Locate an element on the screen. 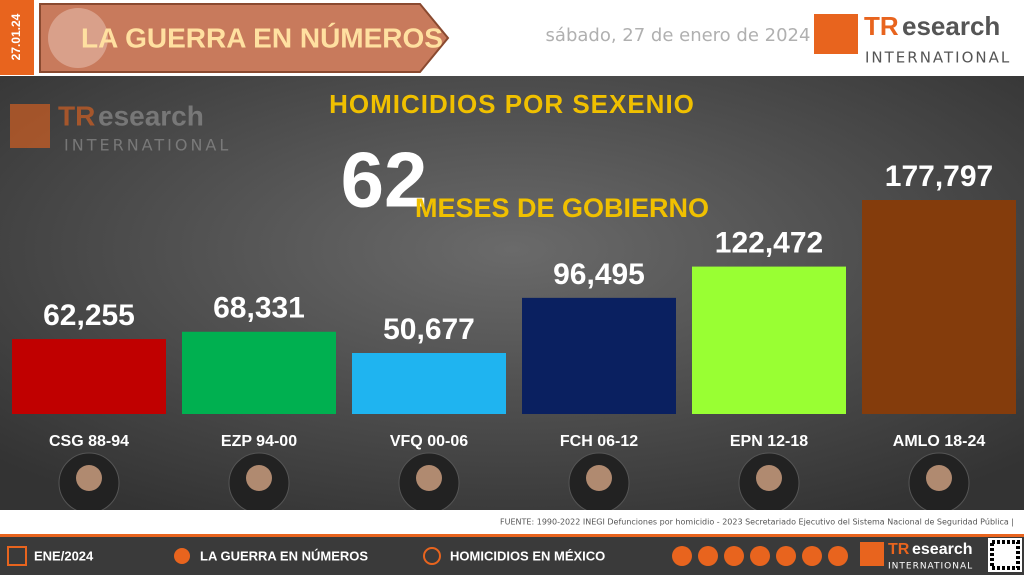 The height and width of the screenshot is (579, 1024). calendar-icon is located at coordinates (17, 556).